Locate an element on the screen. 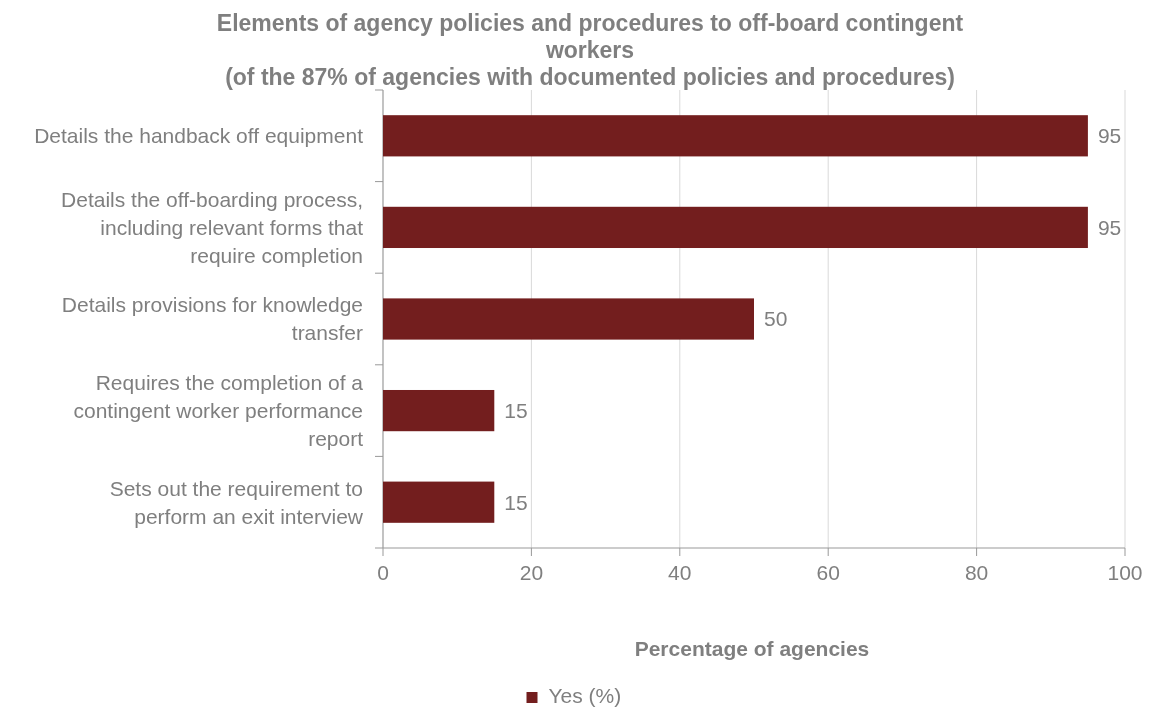 The height and width of the screenshot is (716, 1153). x-tick-label: 40 is located at coordinates (680, 572).